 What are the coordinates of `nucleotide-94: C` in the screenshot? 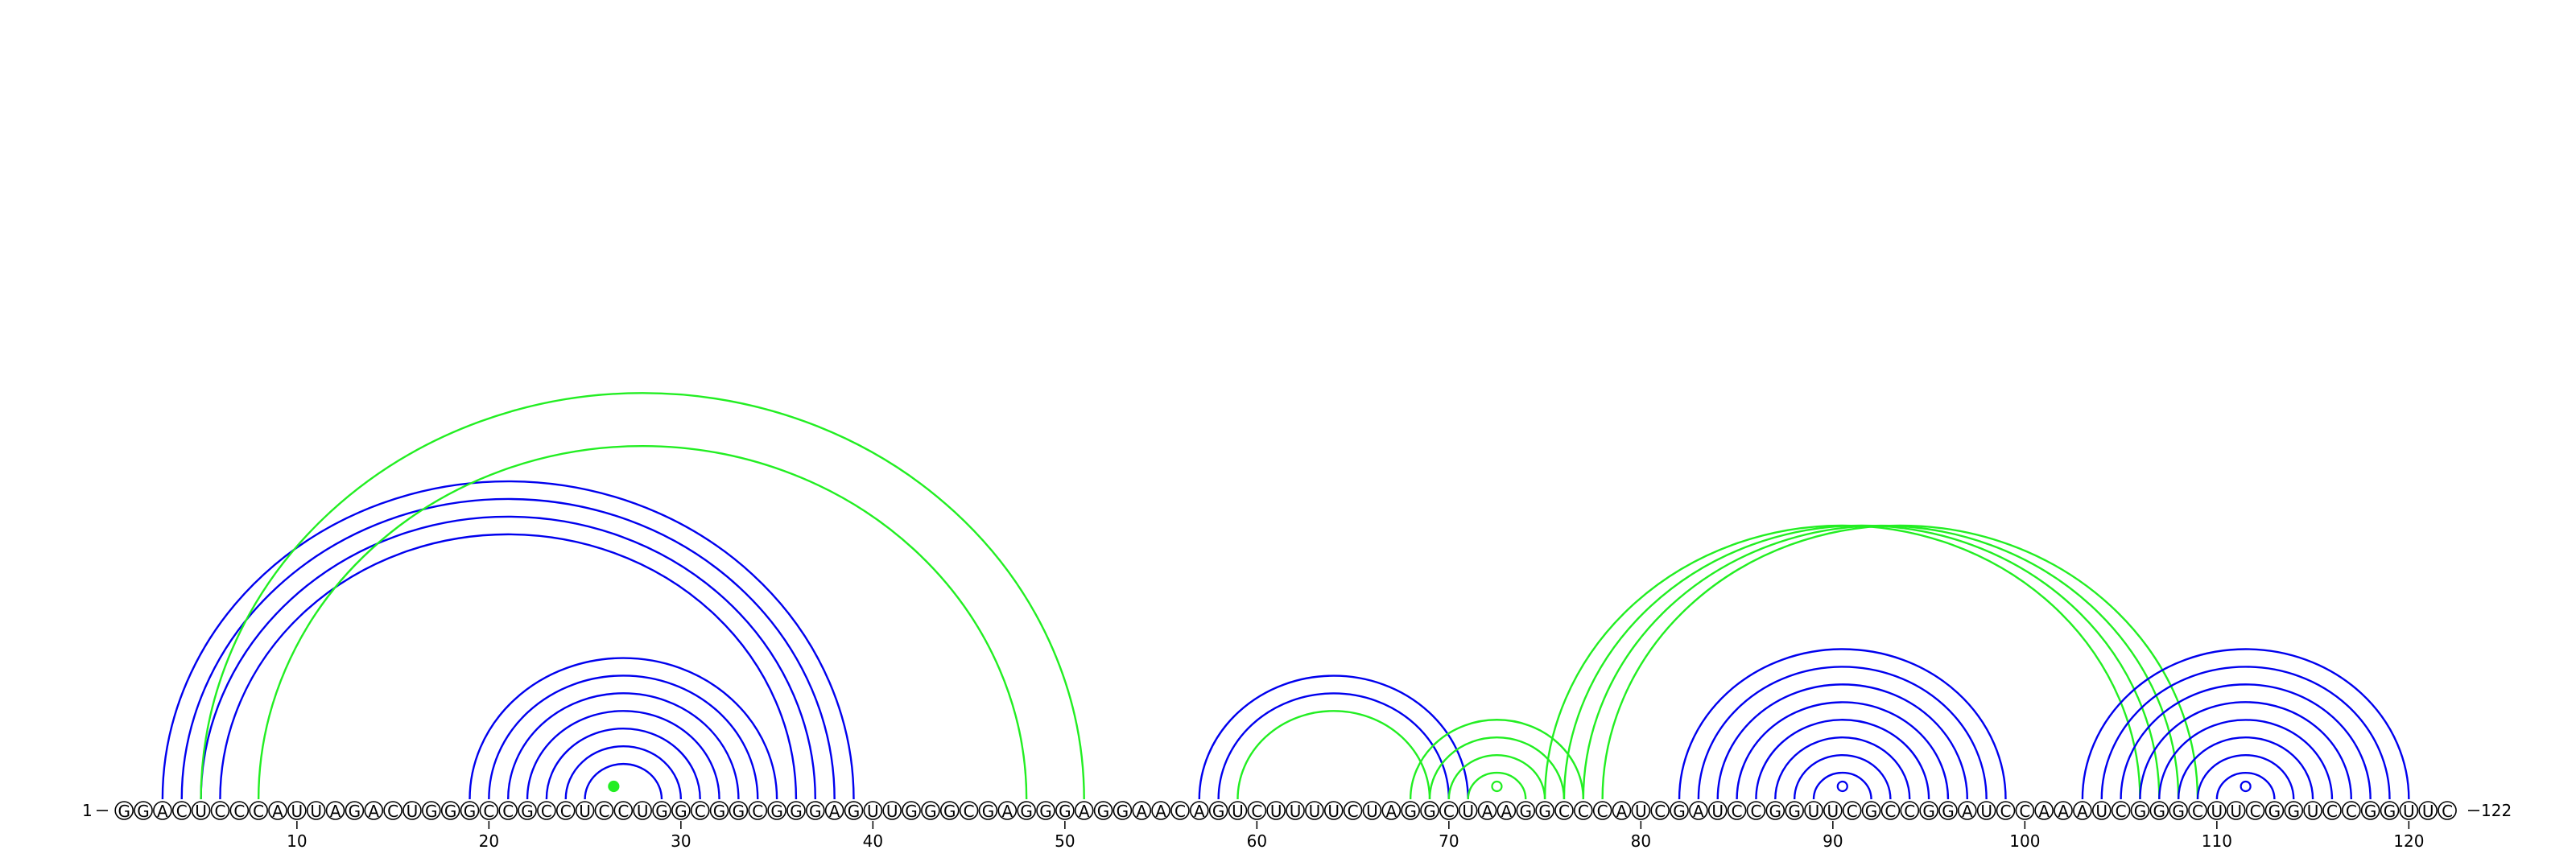 It's located at (1910, 811).